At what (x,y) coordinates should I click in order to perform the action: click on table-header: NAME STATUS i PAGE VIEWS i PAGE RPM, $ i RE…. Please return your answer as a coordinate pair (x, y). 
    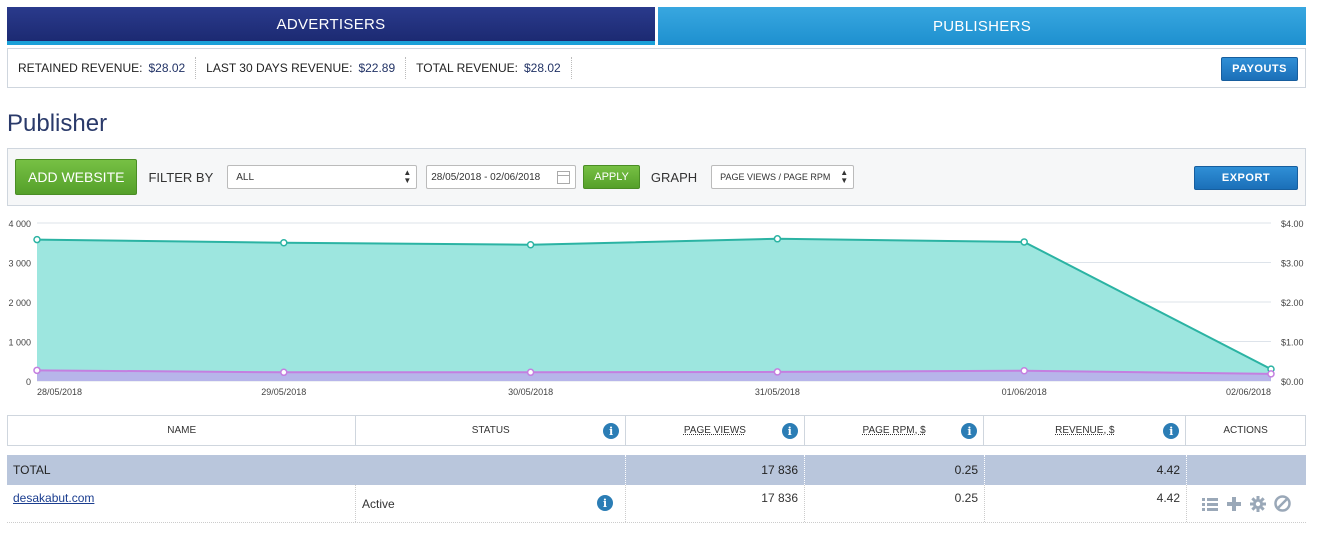
    Looking at the image, I should click on (656, 430).